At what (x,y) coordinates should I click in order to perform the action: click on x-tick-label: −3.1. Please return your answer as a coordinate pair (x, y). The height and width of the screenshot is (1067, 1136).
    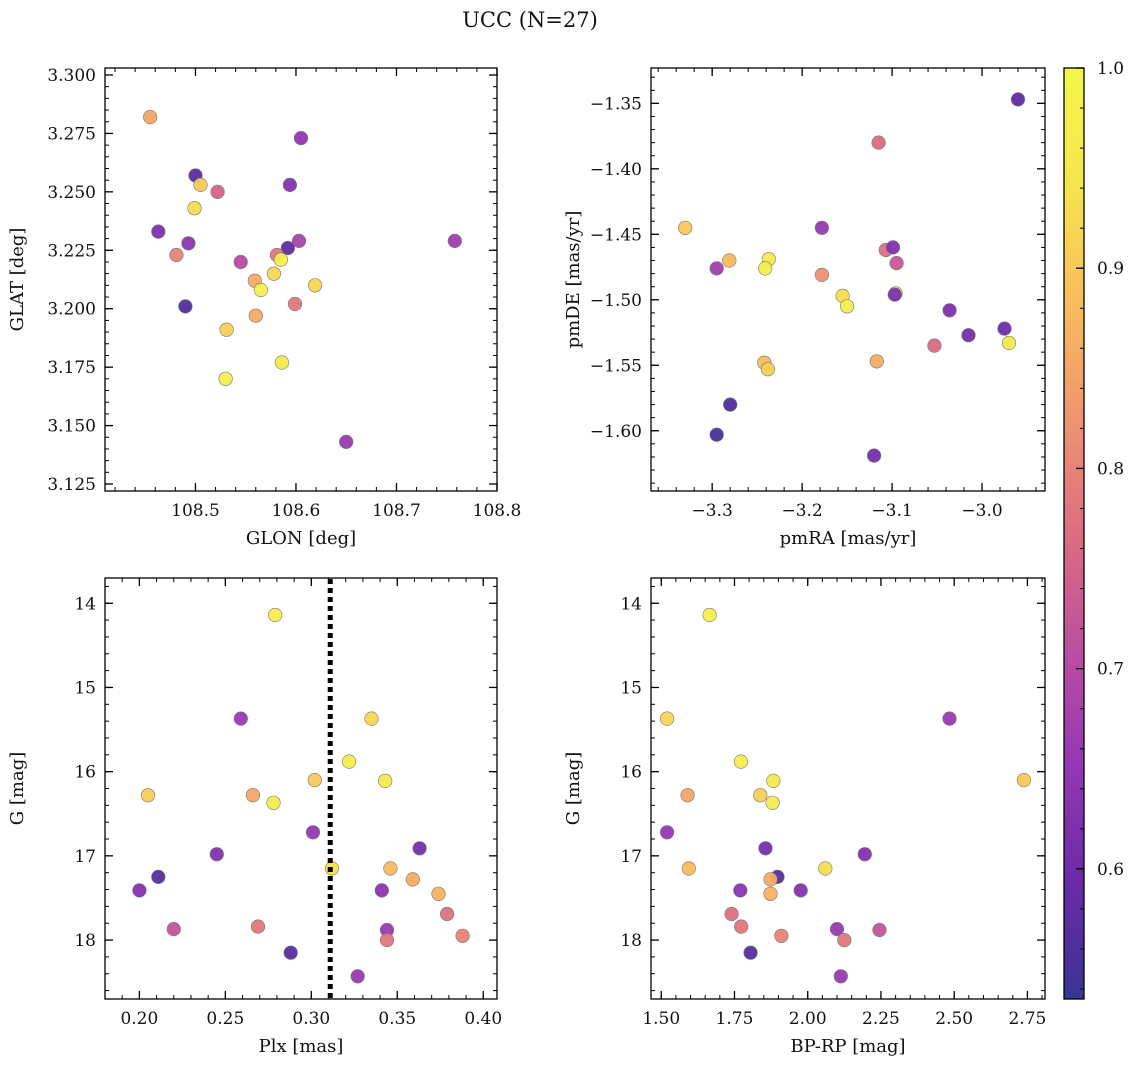
    Looking at the image, I should click on (891, 511).